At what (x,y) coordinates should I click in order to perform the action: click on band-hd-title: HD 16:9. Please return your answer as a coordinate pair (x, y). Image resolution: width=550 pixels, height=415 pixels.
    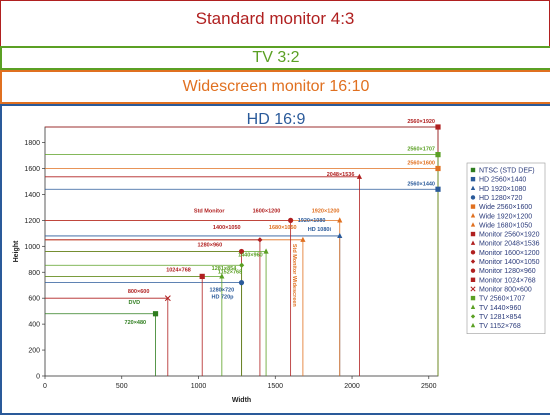
    Looking at the image, I should click on (276, 119).